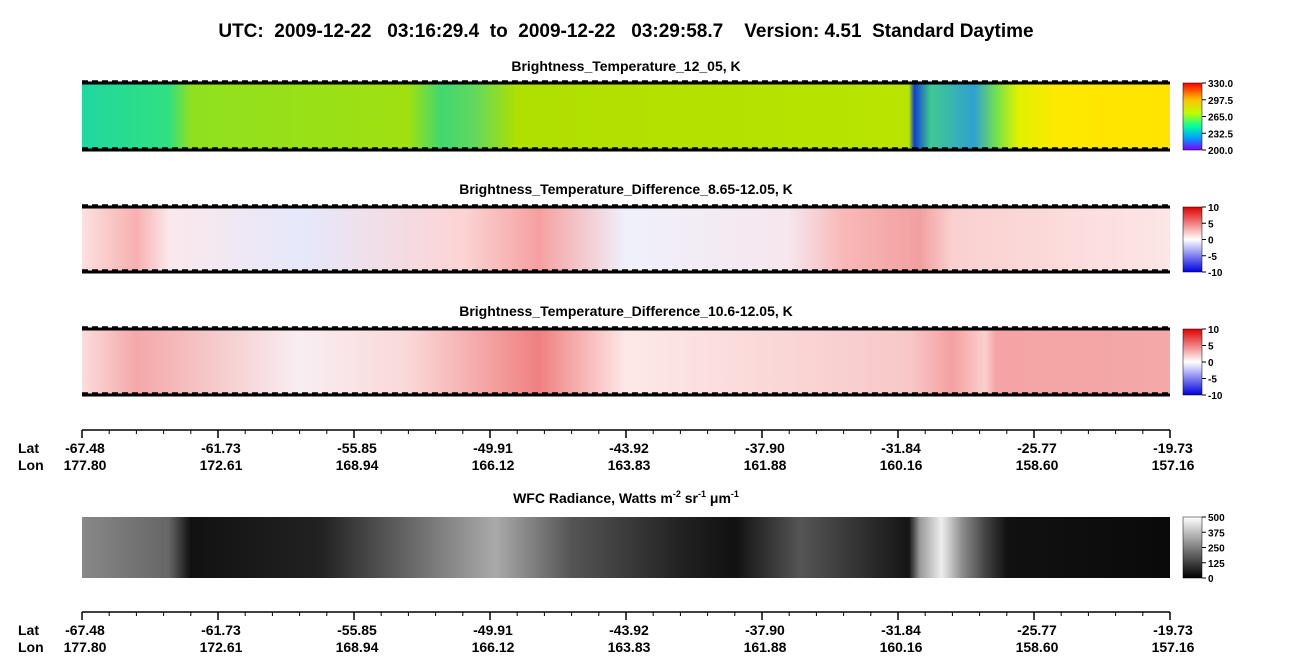  I want to click on colorbar-label: 265.0, so click(1220, 118).